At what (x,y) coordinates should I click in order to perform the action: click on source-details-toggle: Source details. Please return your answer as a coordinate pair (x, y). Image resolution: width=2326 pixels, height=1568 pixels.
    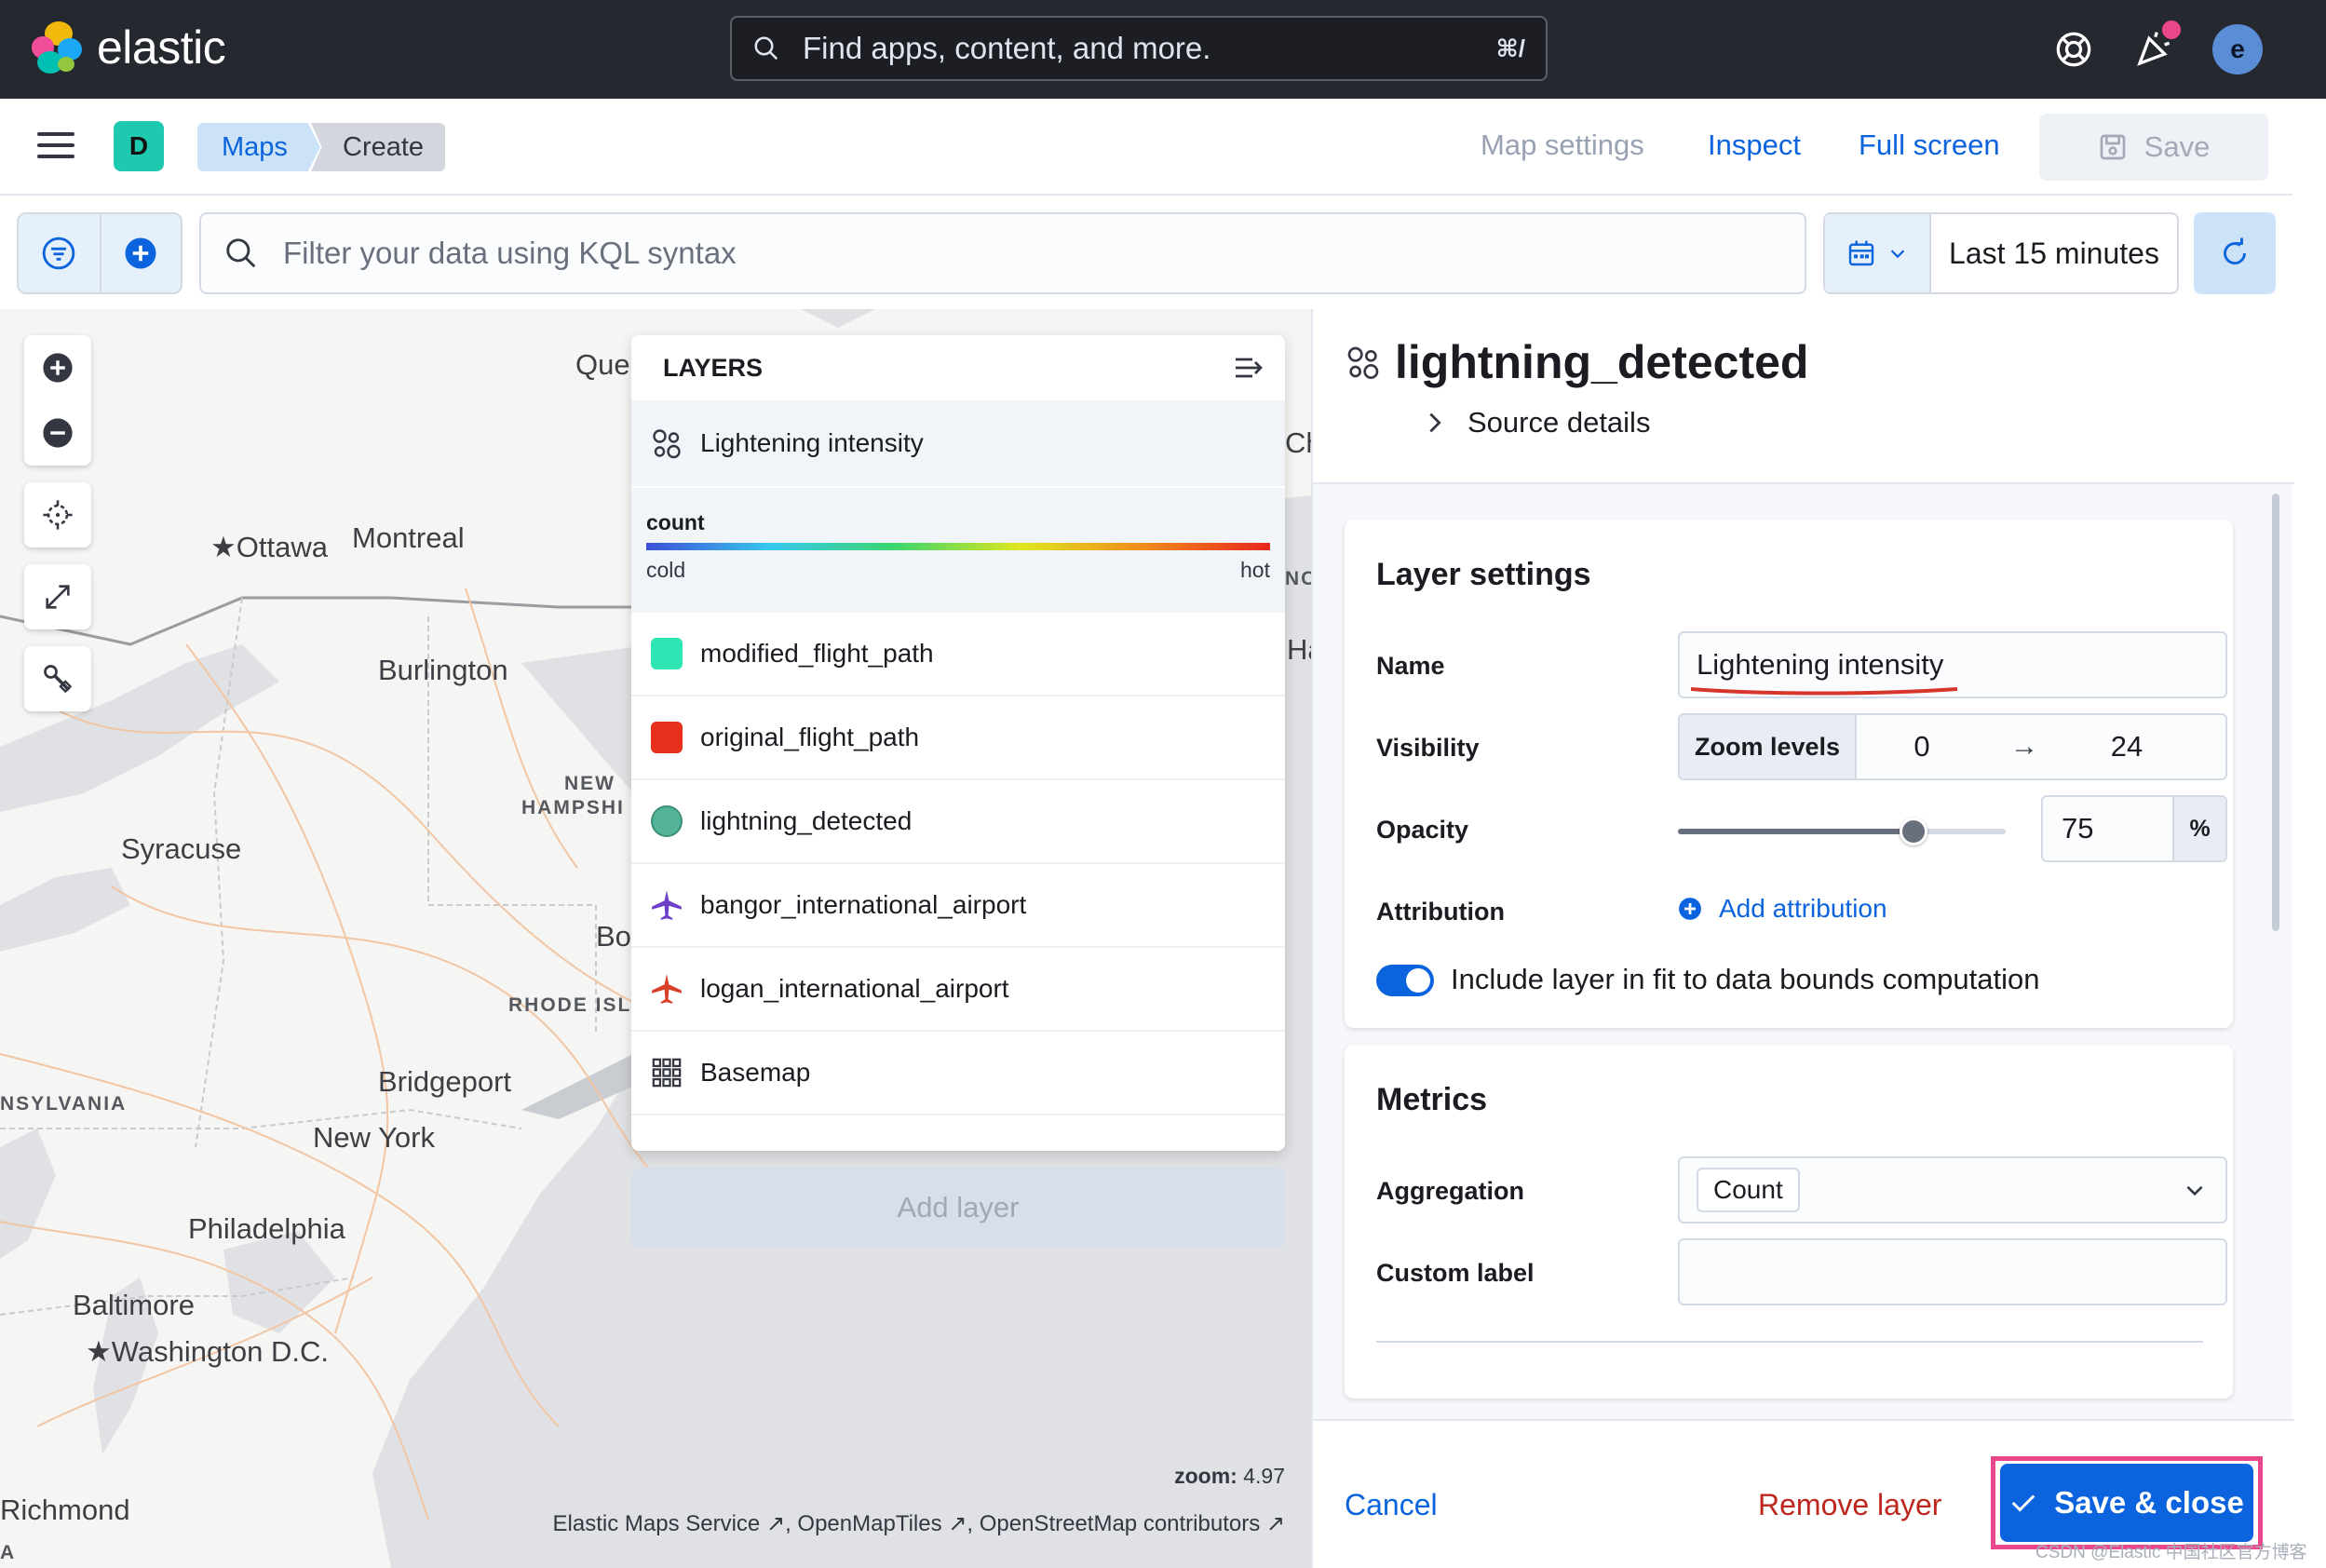
    Looking at the image, I should click on (1537, 422).